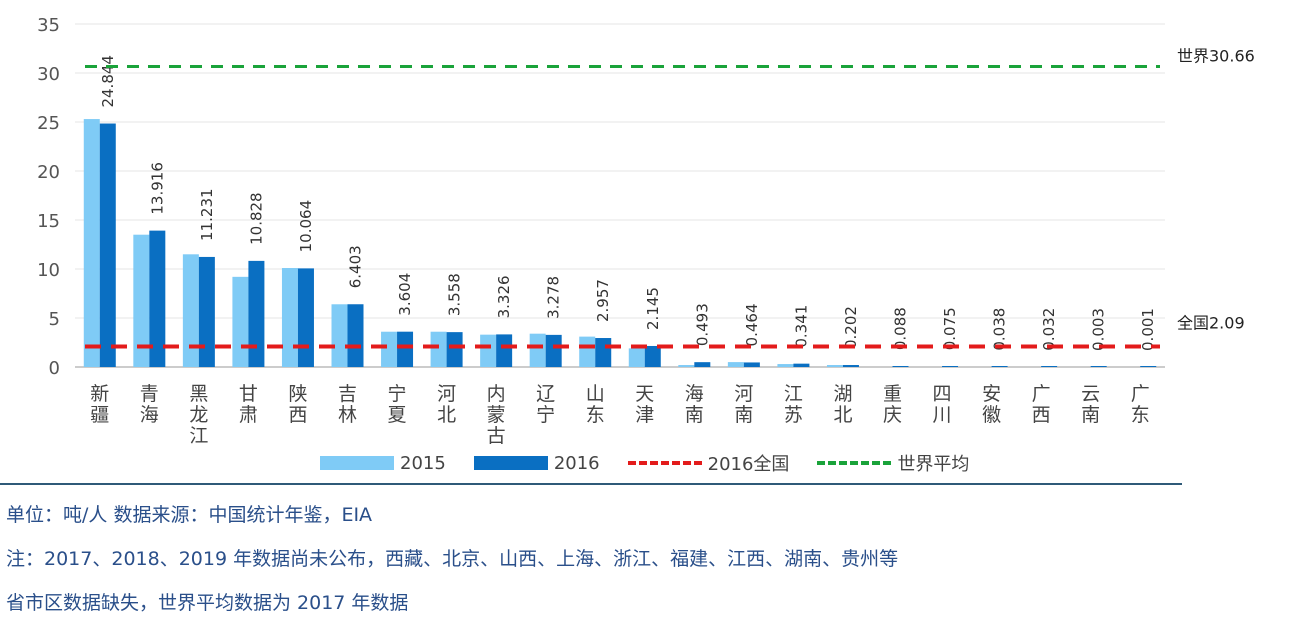 The height and width of the screenshot is (624, 1298). Describe the element at coordinates (851, 327) in the screenshot. I see `data-label: 0.202` at that location.